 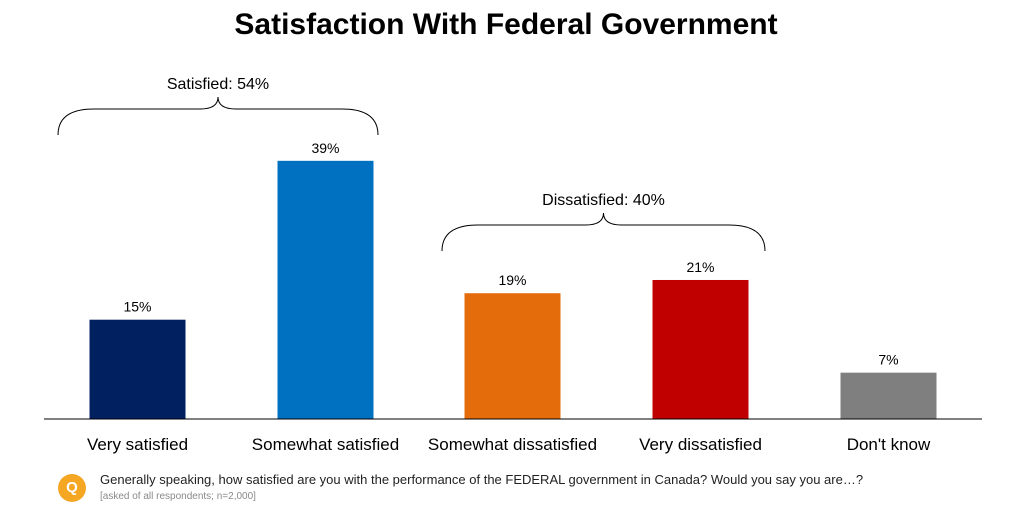 I want to click on bar-somewhat-satisfied, so click(x=325, y=289).